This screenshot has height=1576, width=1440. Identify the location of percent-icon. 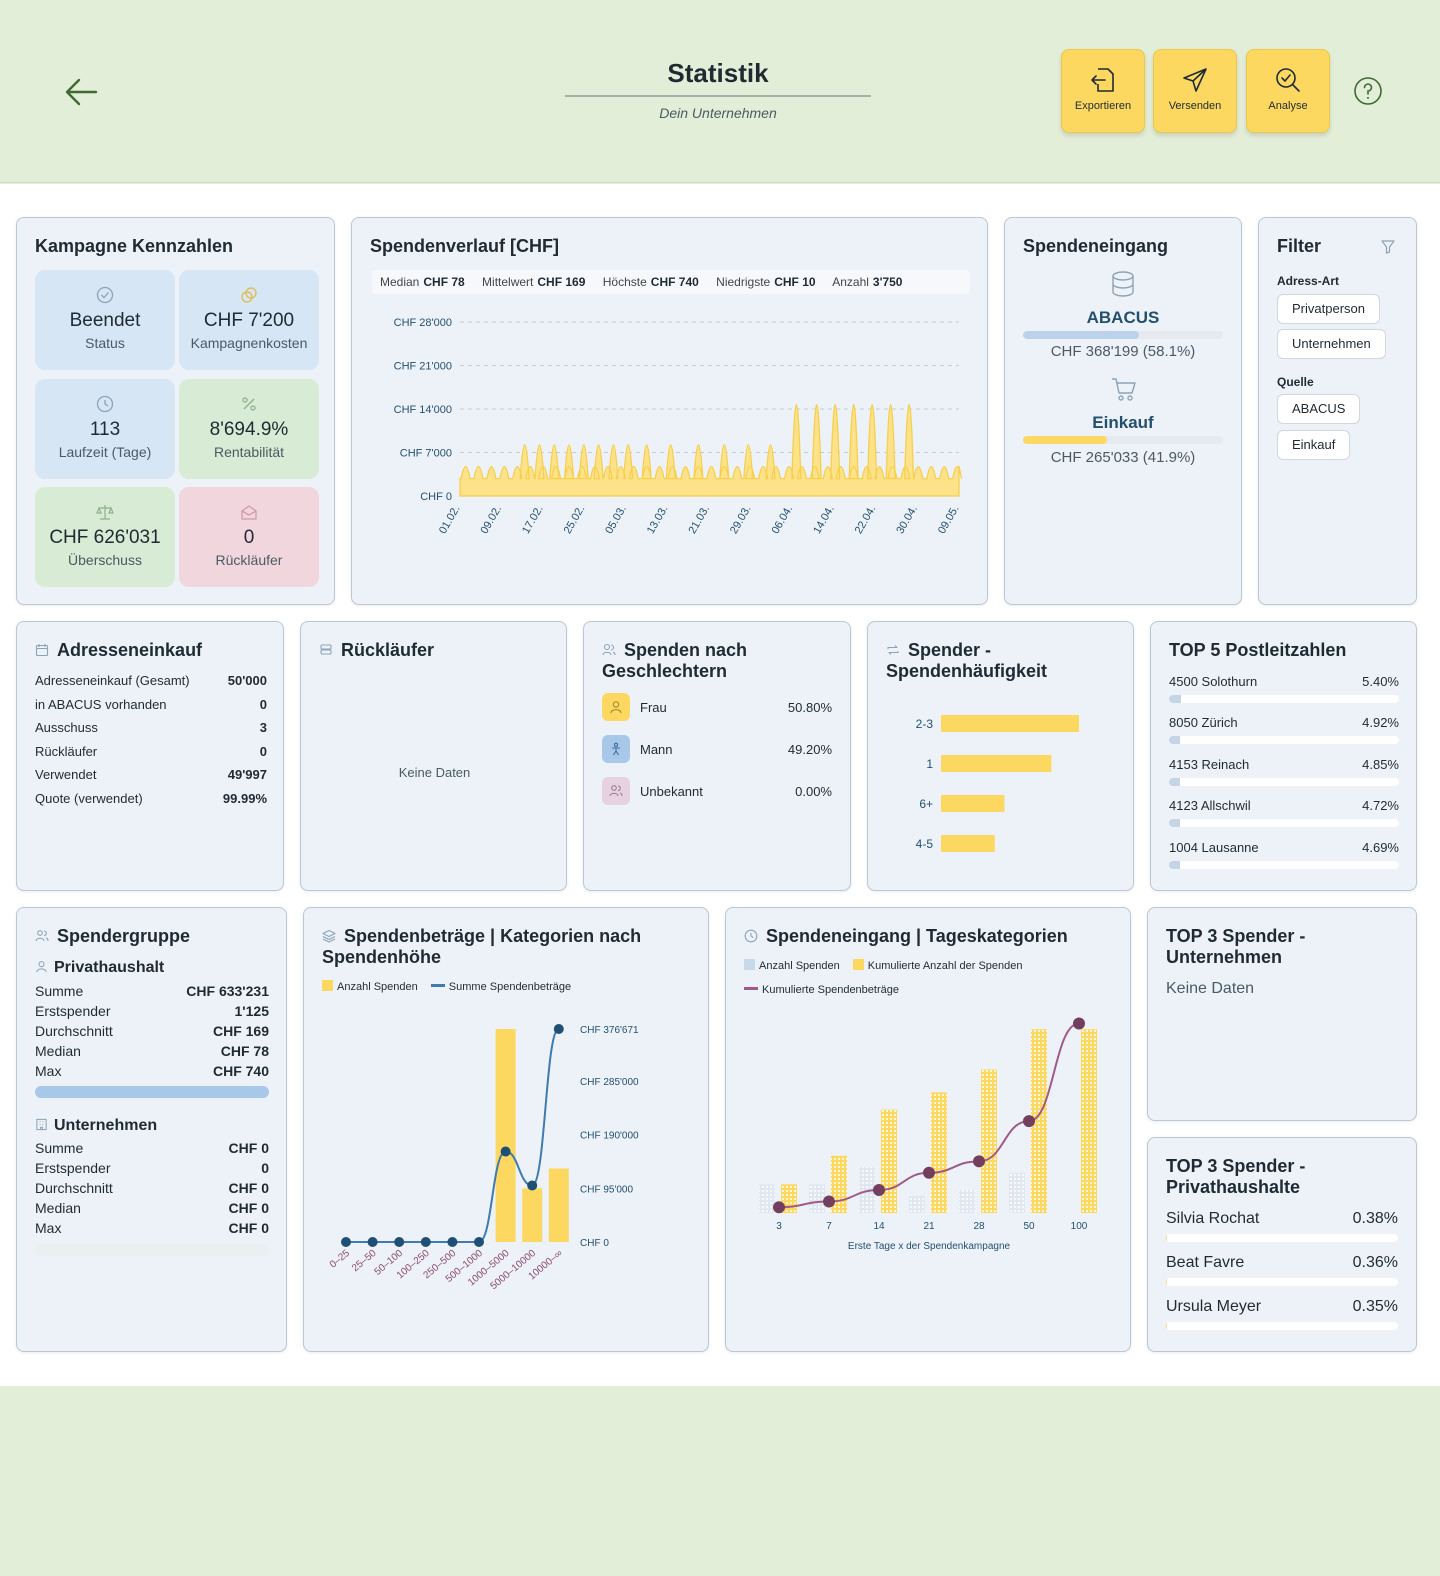
(249, 404).